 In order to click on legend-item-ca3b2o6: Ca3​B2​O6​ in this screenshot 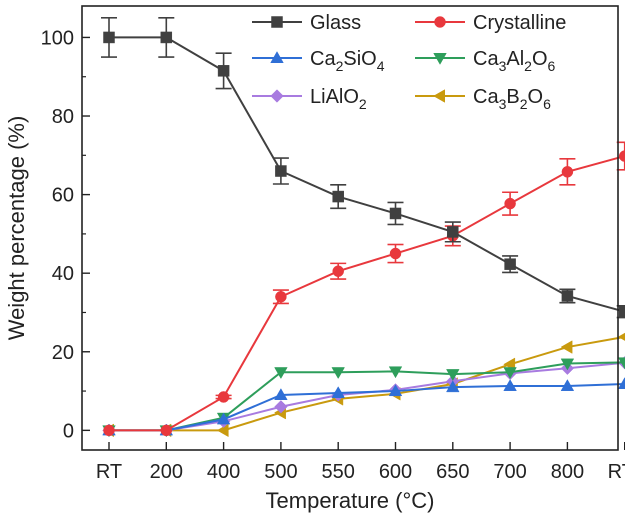, I will do `click(483, 99)`.